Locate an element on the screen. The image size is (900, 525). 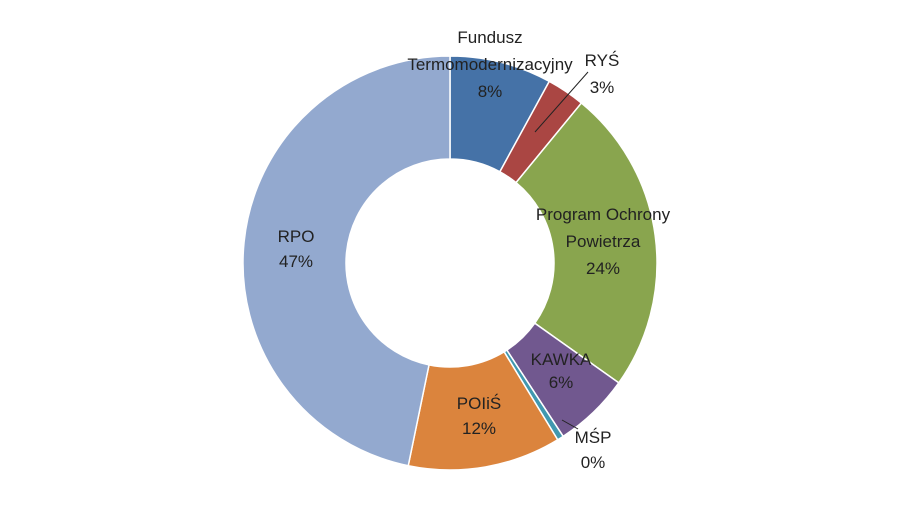
data-label-program-ochrony-powietrza: Program Ochrony Powietrza 24% is located at coordinates (603, 241).